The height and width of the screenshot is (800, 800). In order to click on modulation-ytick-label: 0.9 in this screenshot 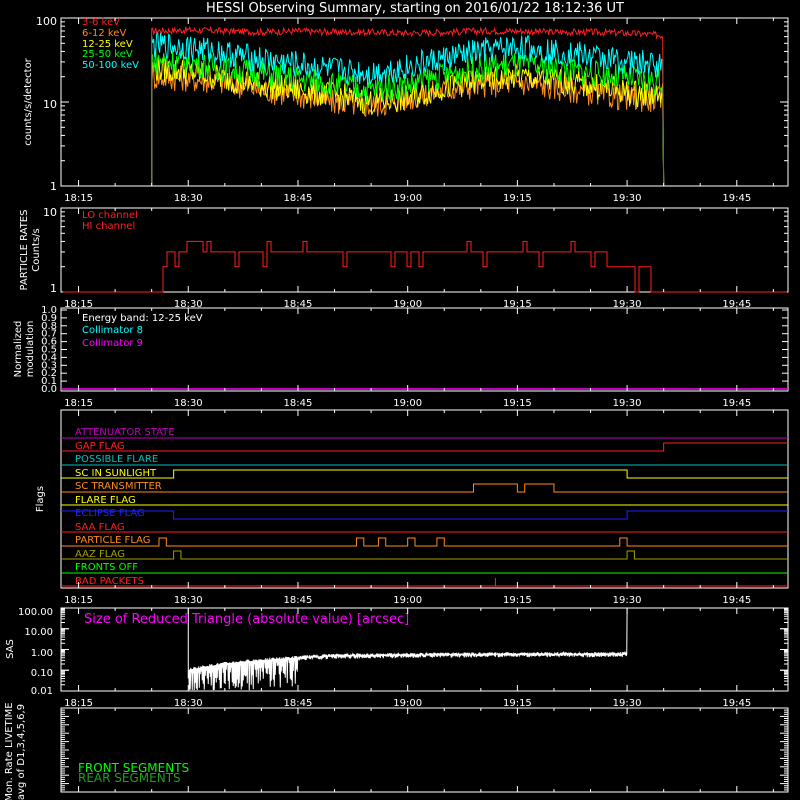, I will do `click(49, 318)`.